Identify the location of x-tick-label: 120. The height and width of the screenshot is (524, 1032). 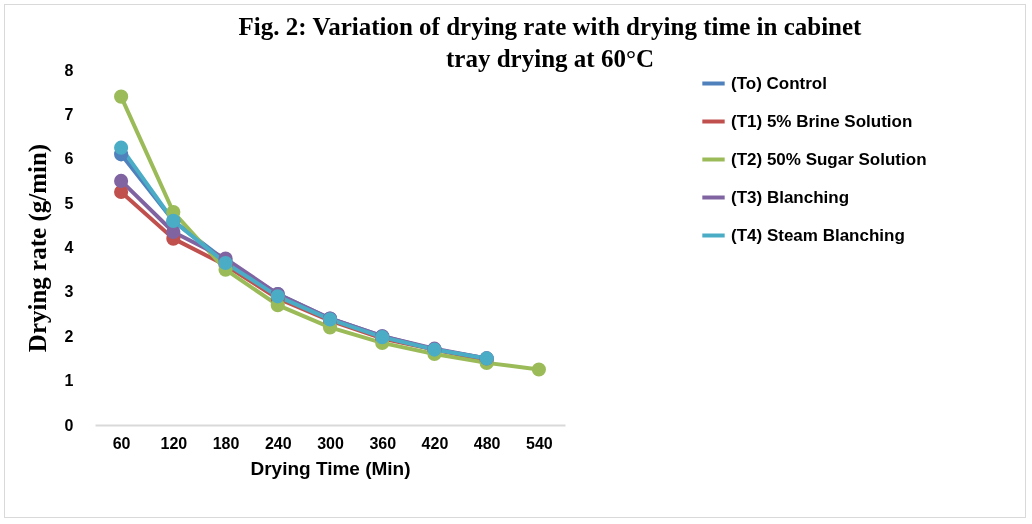
(174, 443).